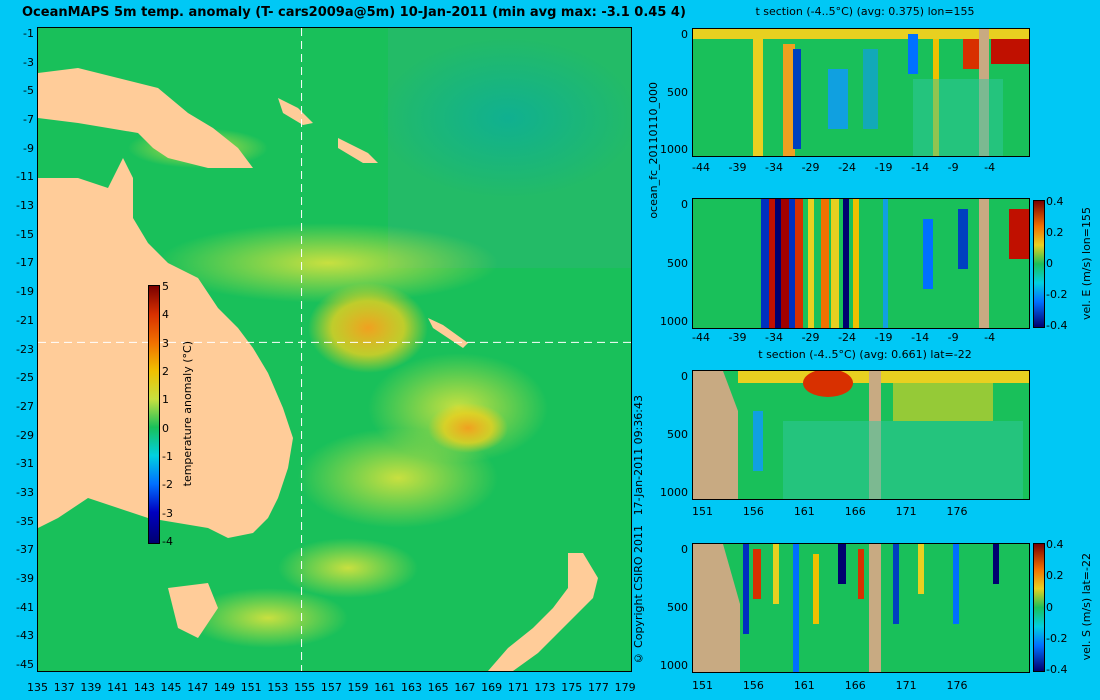 The image size is (1100, 700). I want to click on lat-tick-label: -21, so click(25, 320).